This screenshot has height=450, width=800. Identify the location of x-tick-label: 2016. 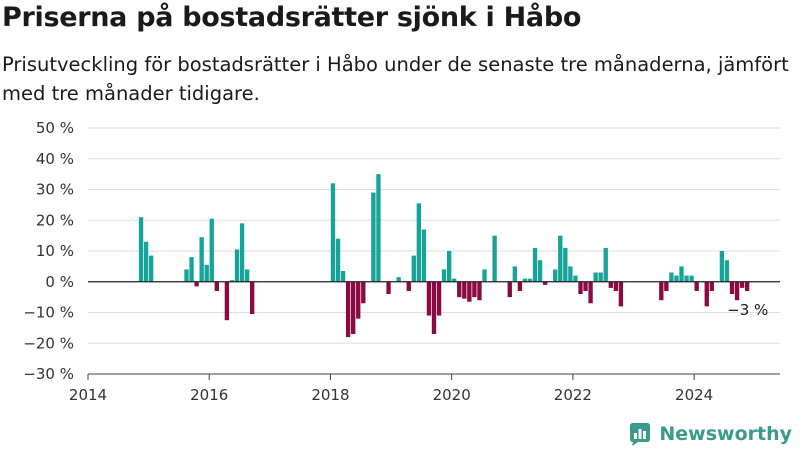
(209, 395).